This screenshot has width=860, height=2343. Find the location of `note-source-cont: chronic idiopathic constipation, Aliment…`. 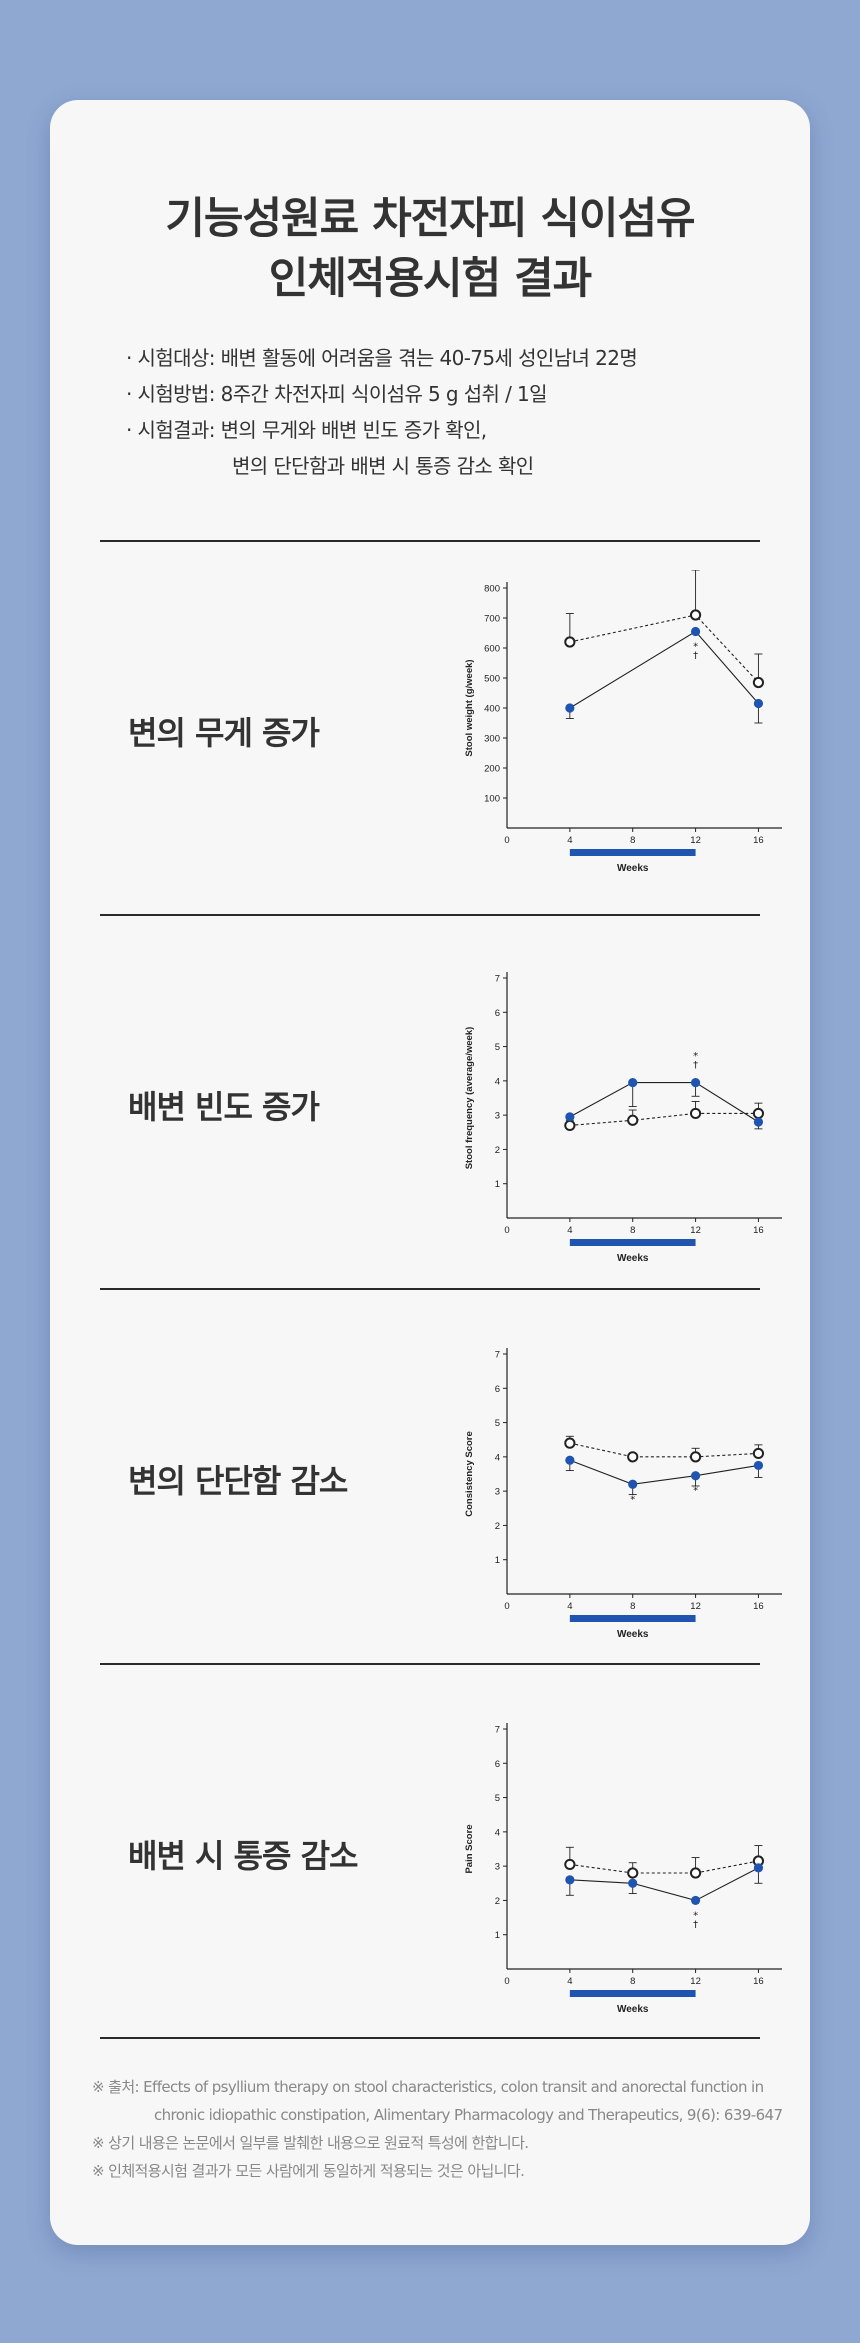

note-source-cont: chronic idiopathic constipation, Aliment… is located at coordinates (468, 2115).